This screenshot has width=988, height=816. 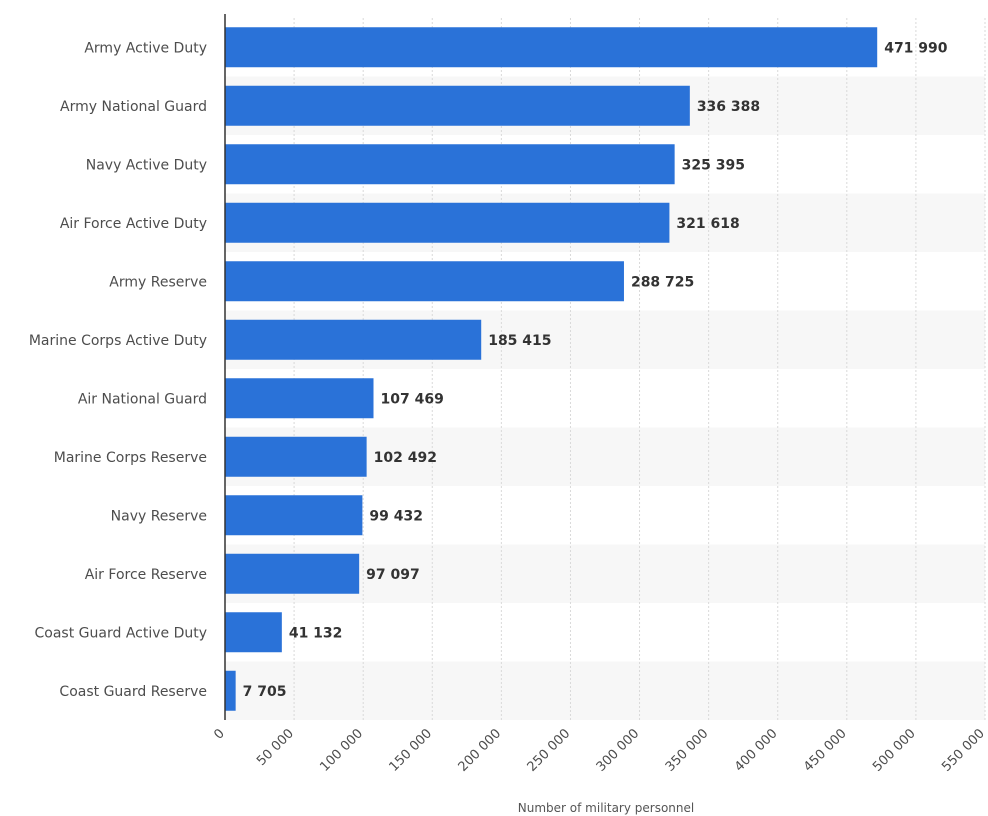 What do you see at coordinates (219, 734) in the screenshot?
I see `x-tick-label: 0` at bounding box center [219, 734].